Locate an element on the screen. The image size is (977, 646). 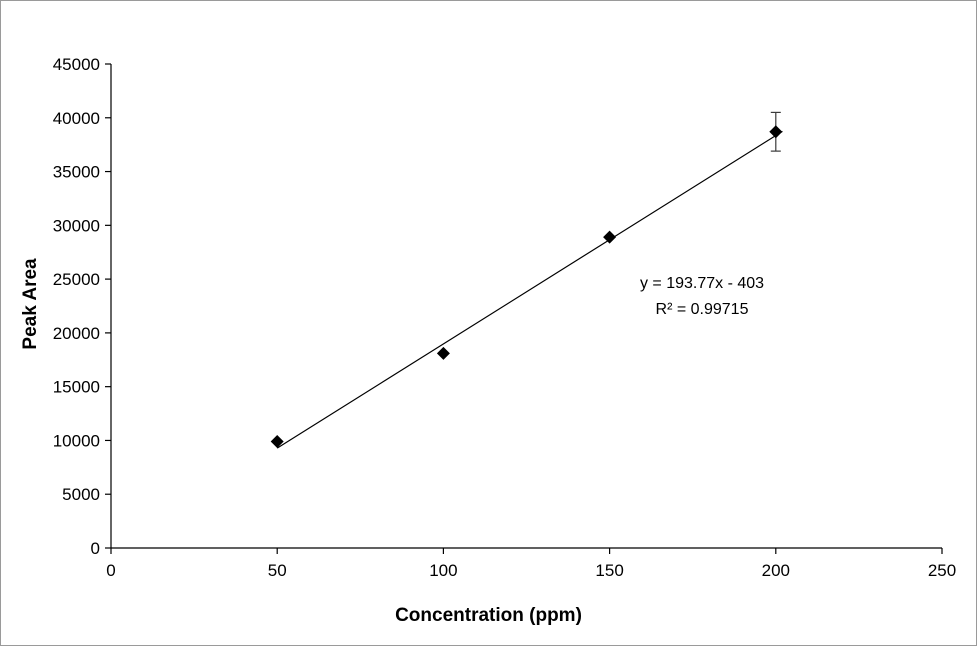
y-tick-label: 30000 is located at coordinates (76, 225).